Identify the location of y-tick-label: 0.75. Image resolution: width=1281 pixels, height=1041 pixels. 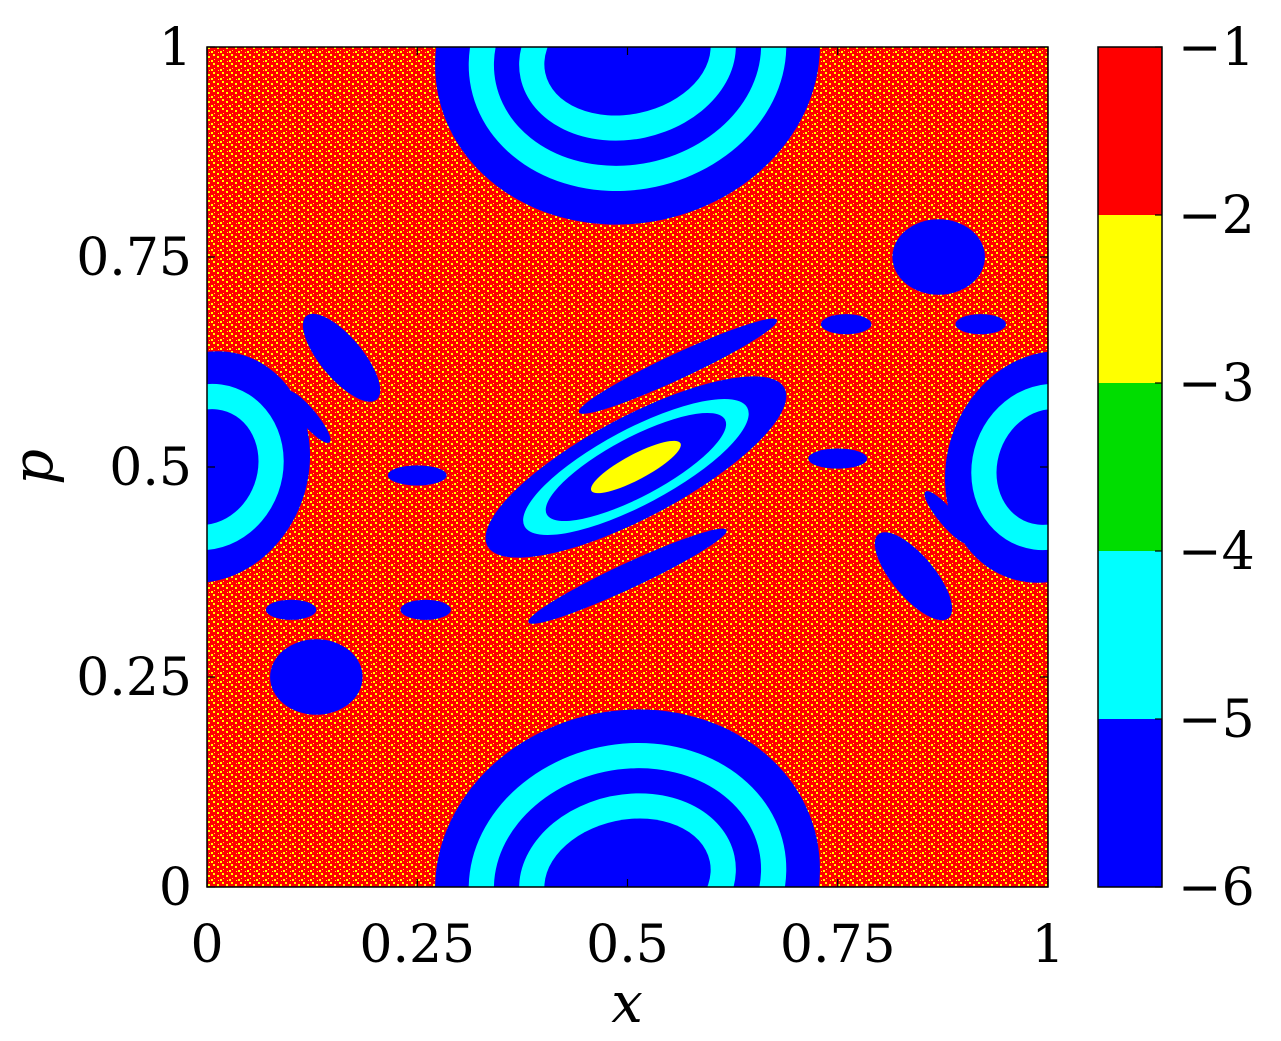
(134, 258).